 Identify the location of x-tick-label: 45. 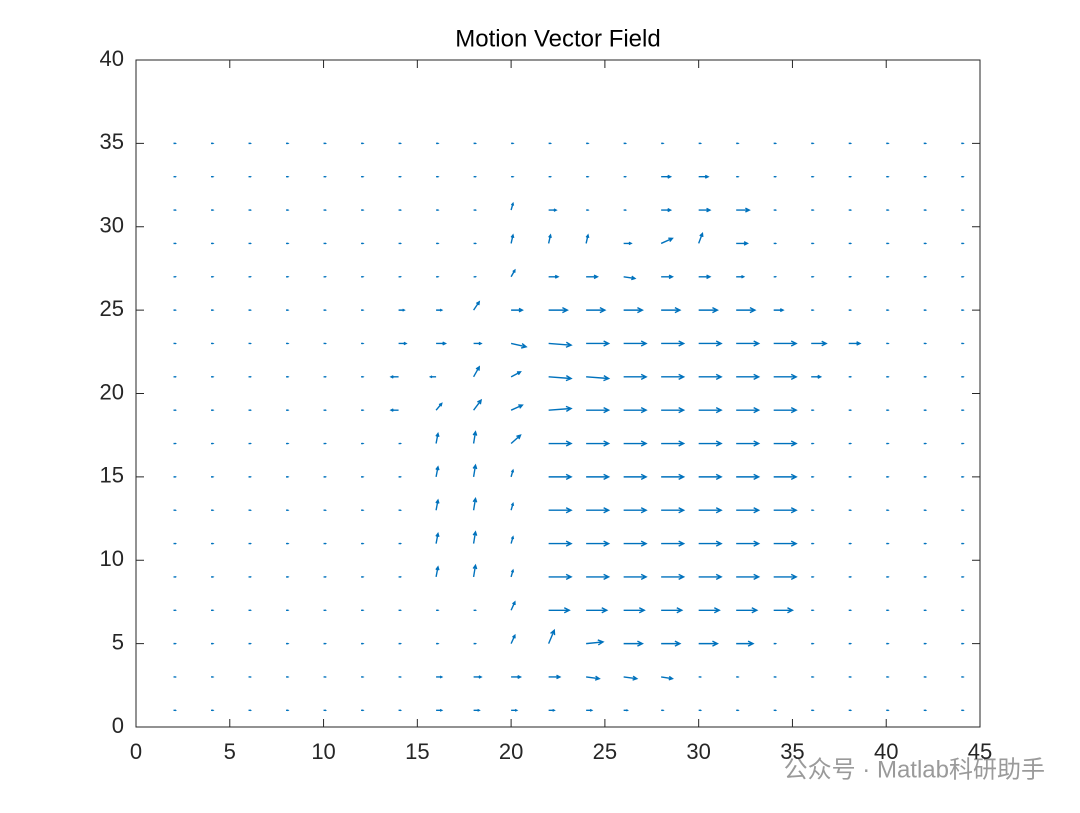
(980, 751).